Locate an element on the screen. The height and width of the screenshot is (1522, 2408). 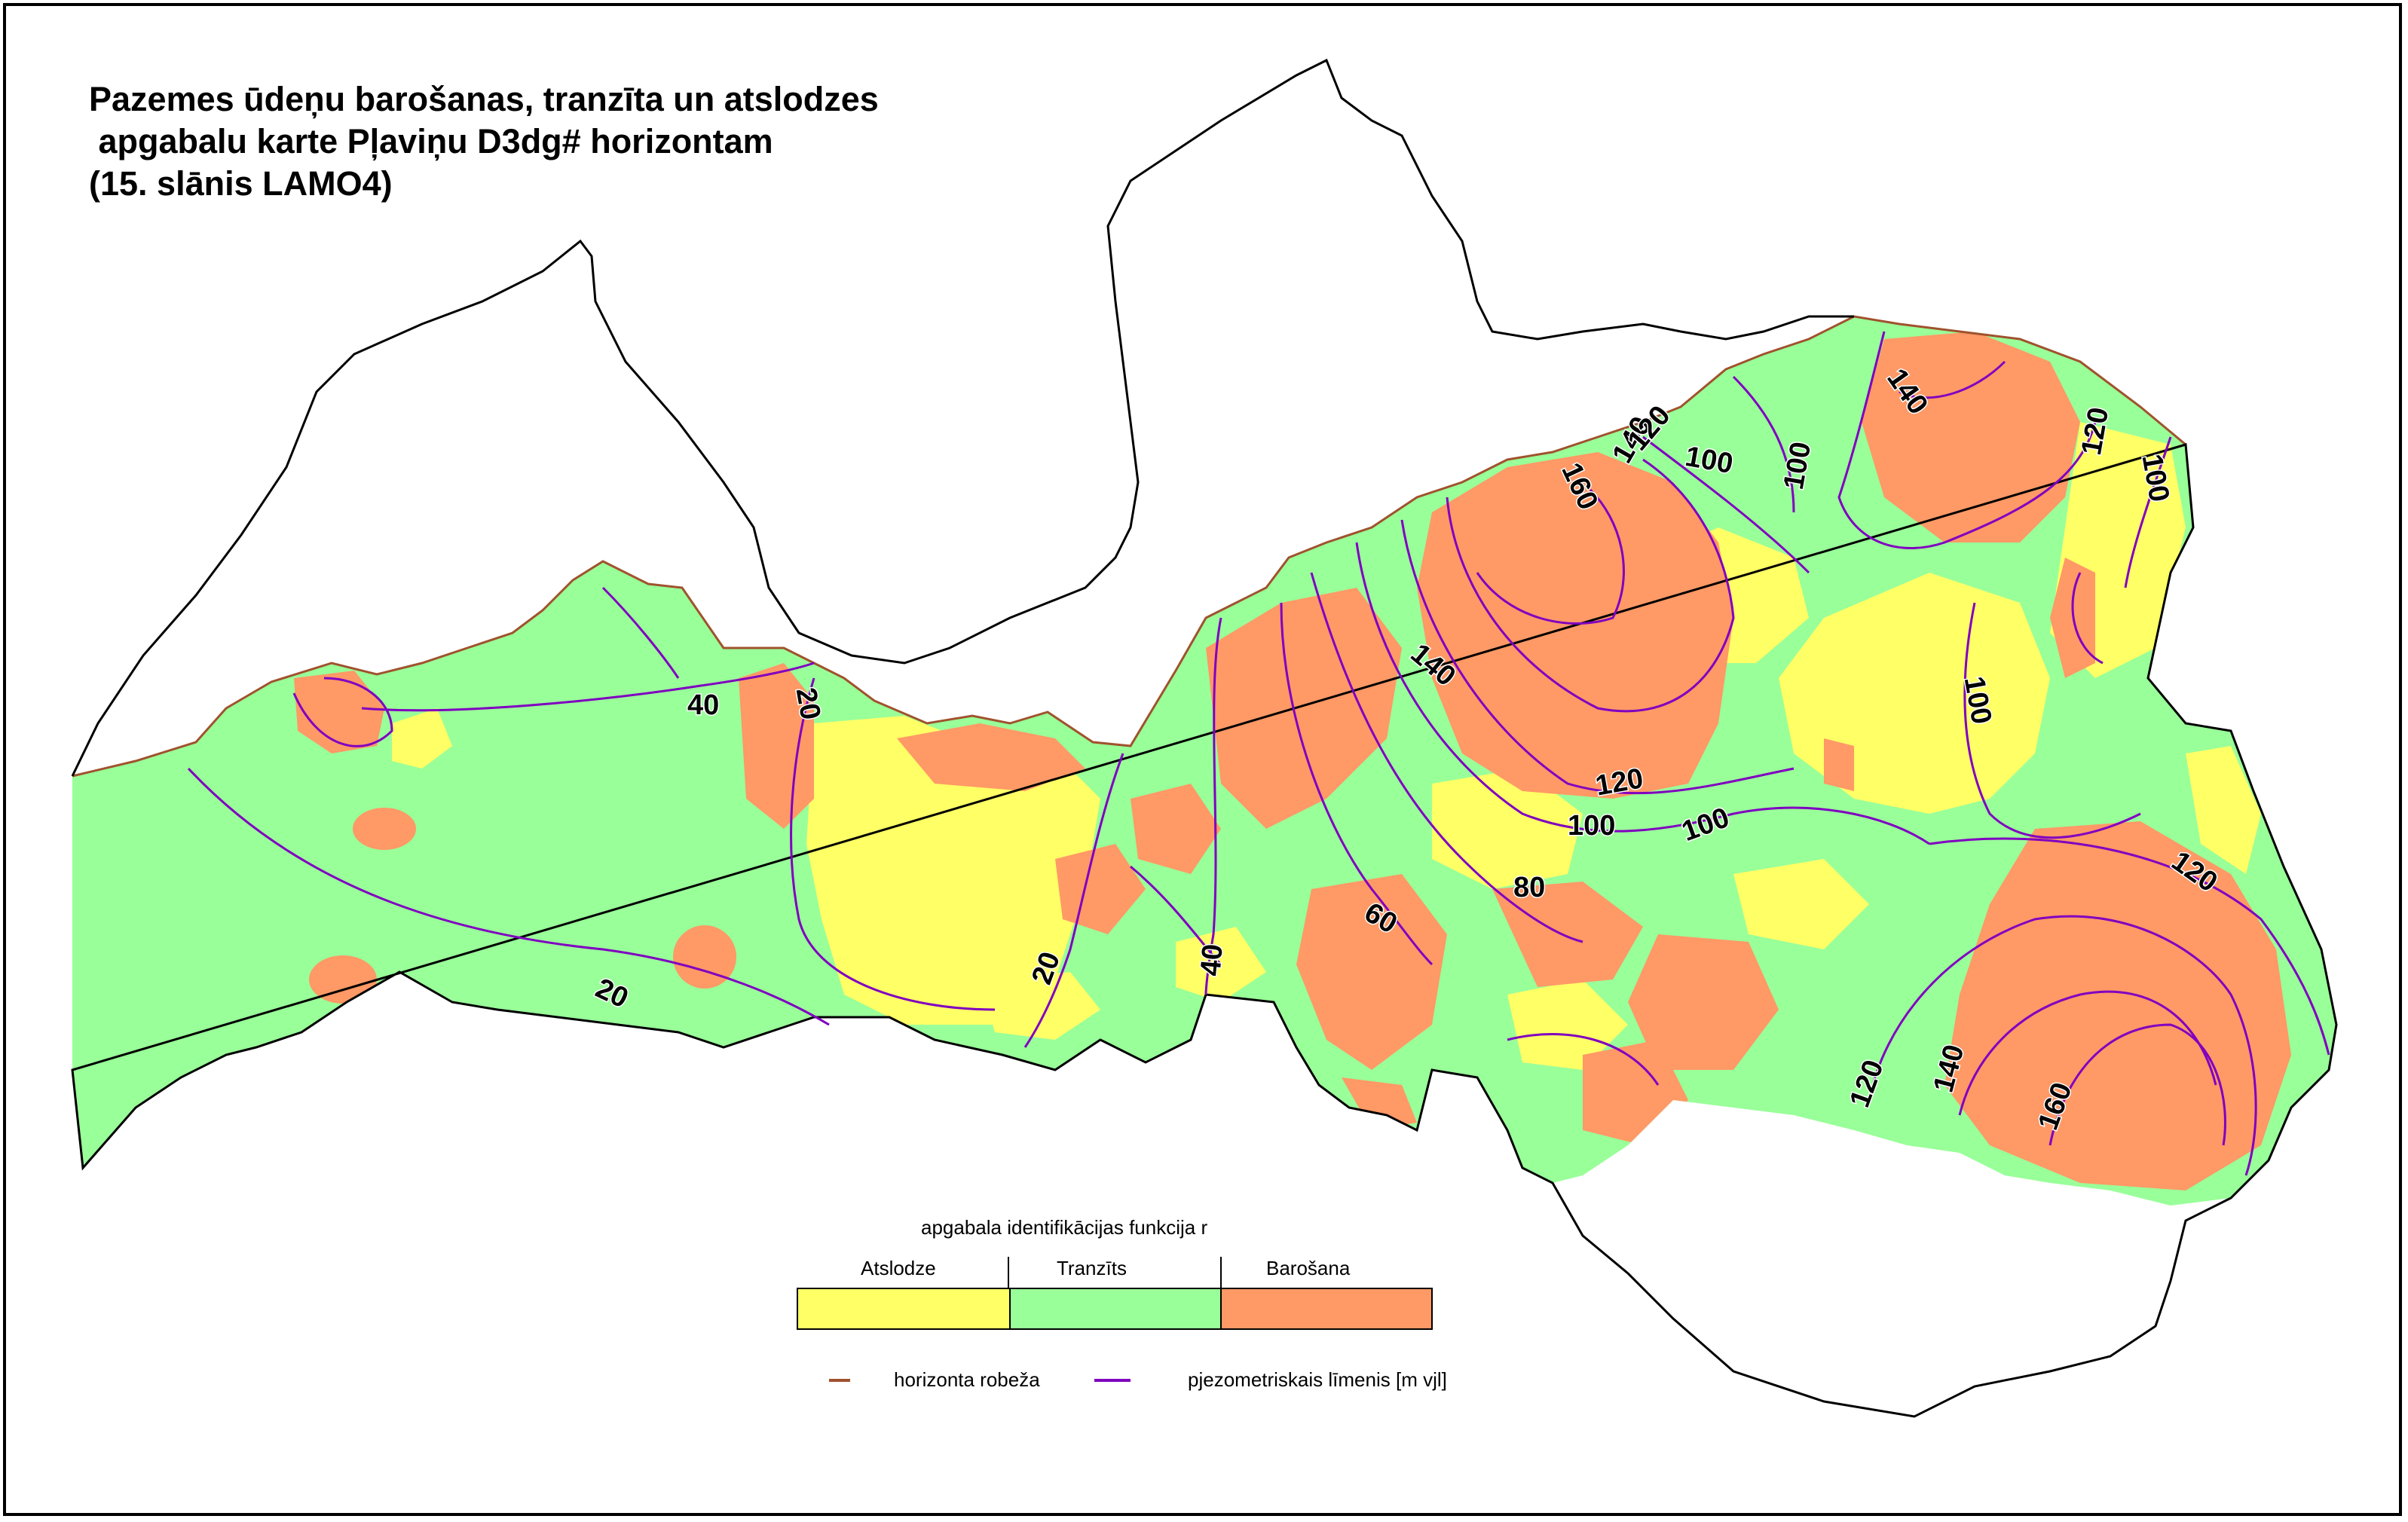
legend-heading: apgabala identifikācijas funkcija r is located at coordinates (1064, 1227).